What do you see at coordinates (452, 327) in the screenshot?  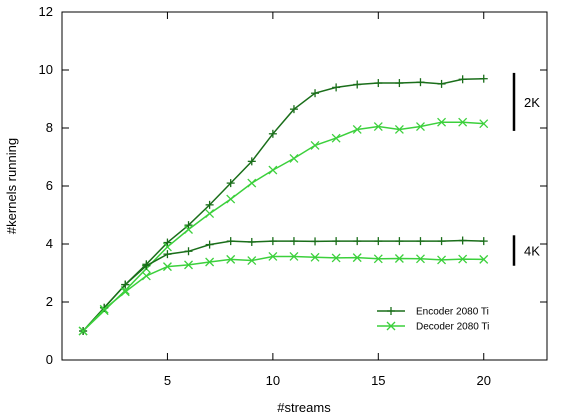 I see `legend-label: Decoder 2080 Ti` at bounding box center [452, 327].